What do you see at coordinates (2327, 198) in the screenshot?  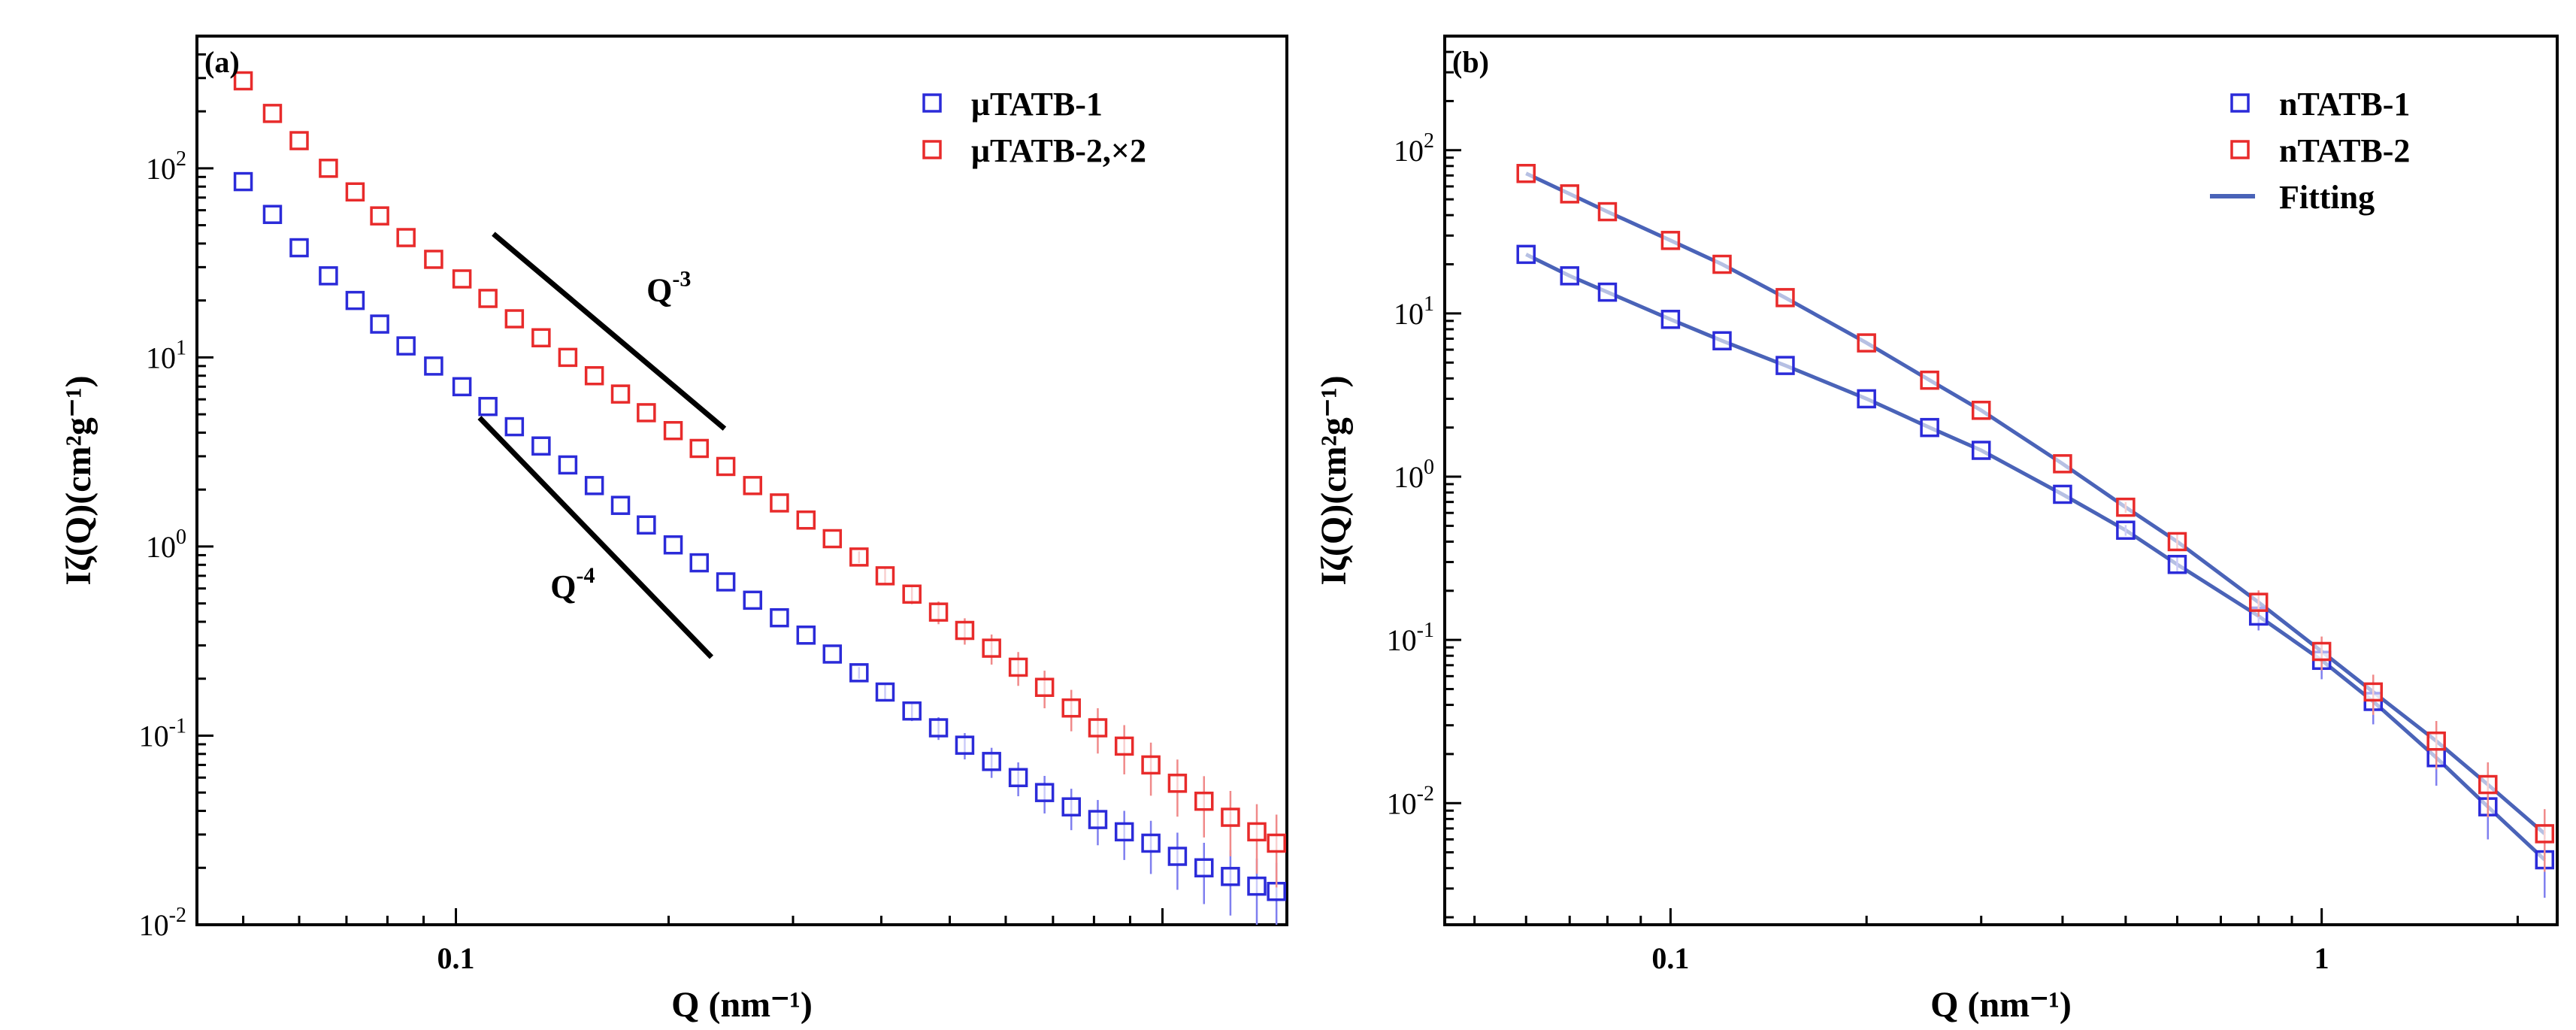 I see `legend-label: Fitting` at bounding box center [2327, 198].